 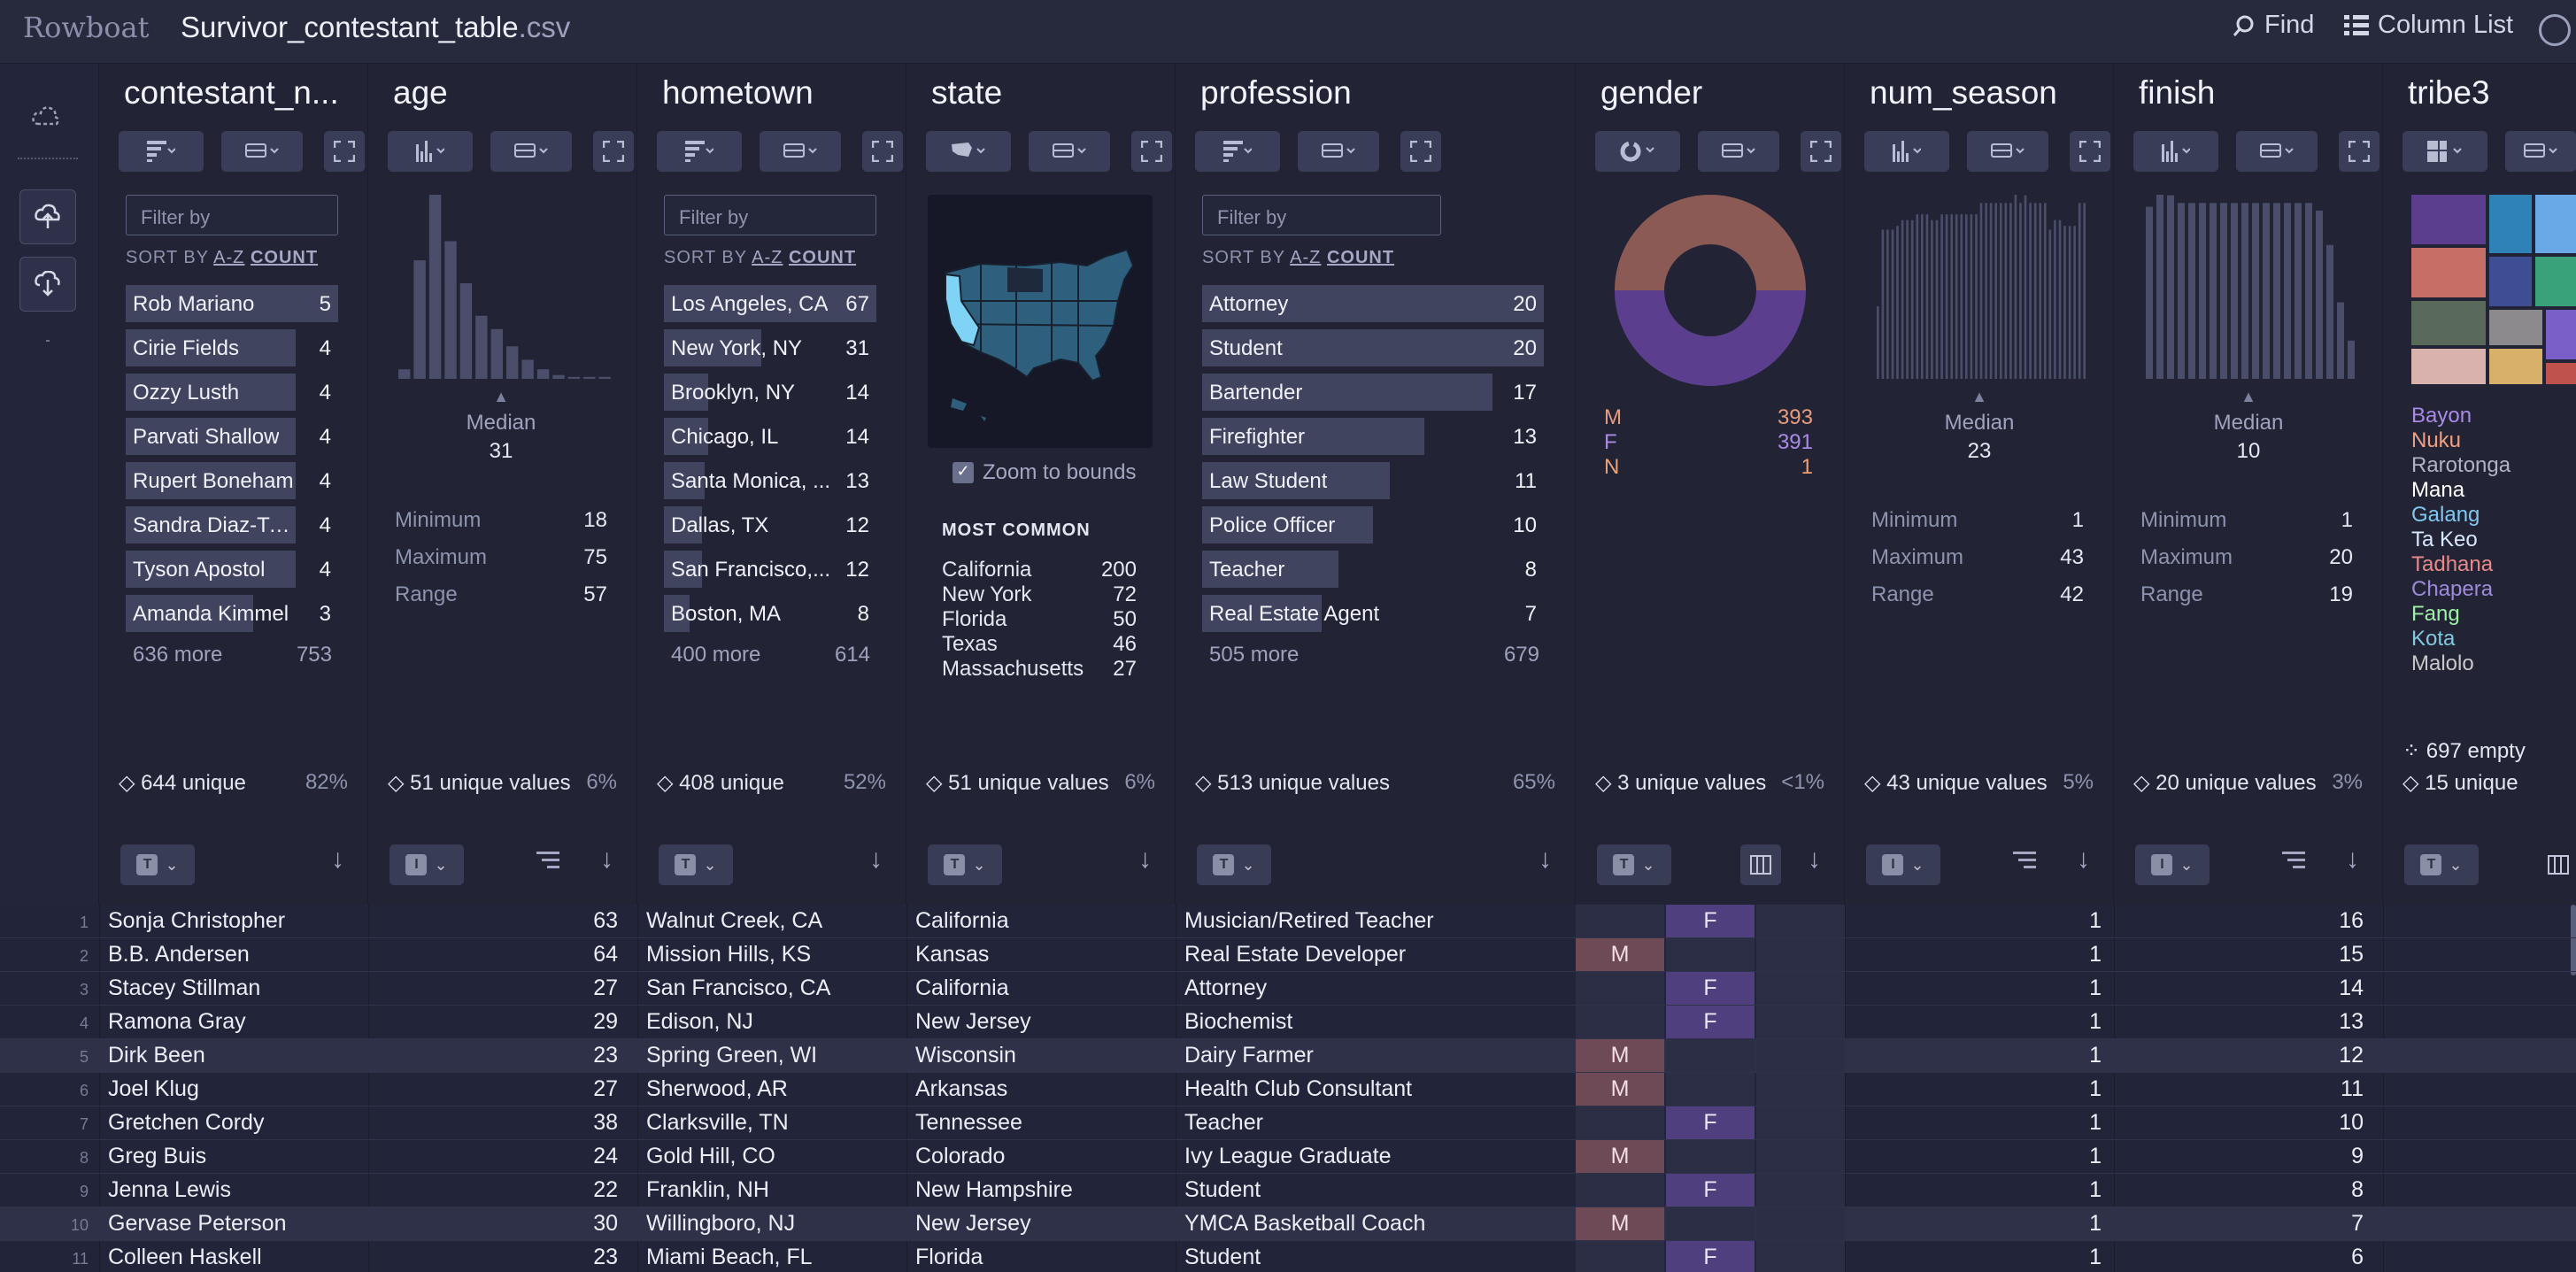 What do you see at coordinates (2351, 1022) in the screenshot?
I see `cell-finish: 13` at bounding box center [2351, 1022].